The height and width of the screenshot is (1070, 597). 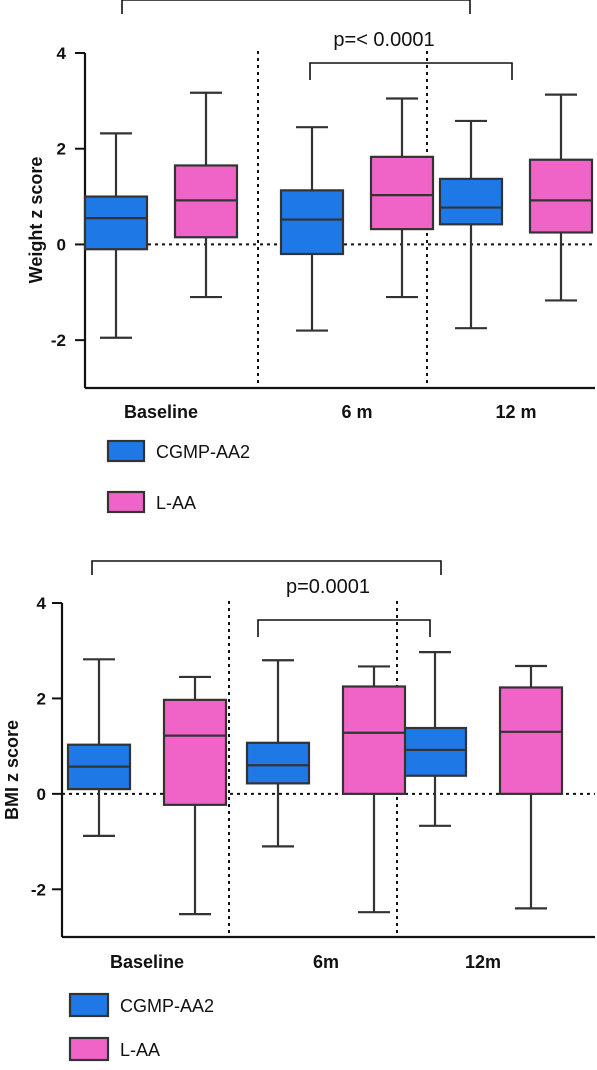 I want to click on category-label: 12m, so click(x=483, y=962).